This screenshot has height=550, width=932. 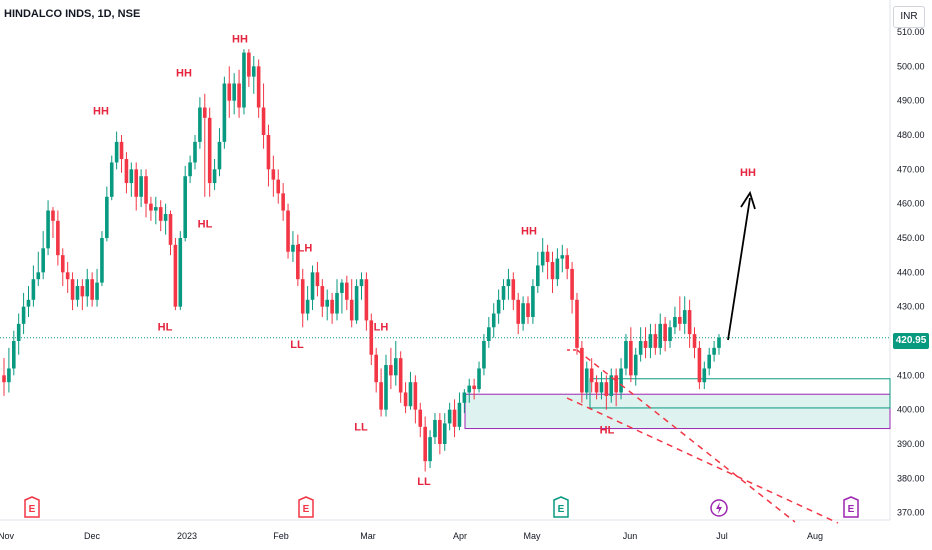 I want to click on pattern-label: LL, so click(x=424, y=482).